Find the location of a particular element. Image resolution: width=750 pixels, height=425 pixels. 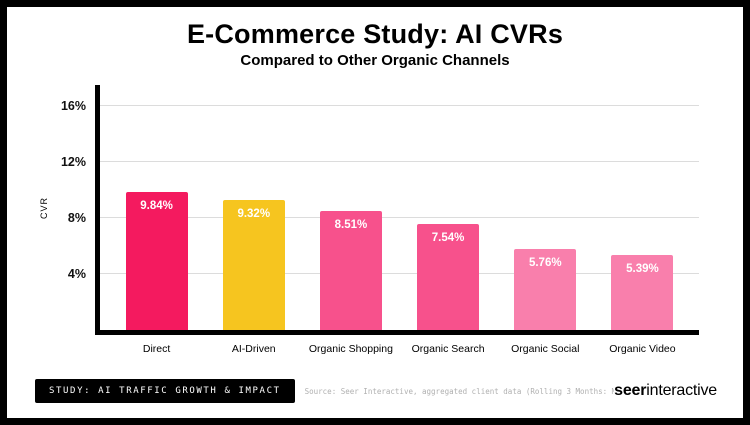

bar-value-label: 5.39% is located at coordinates (642, 268).